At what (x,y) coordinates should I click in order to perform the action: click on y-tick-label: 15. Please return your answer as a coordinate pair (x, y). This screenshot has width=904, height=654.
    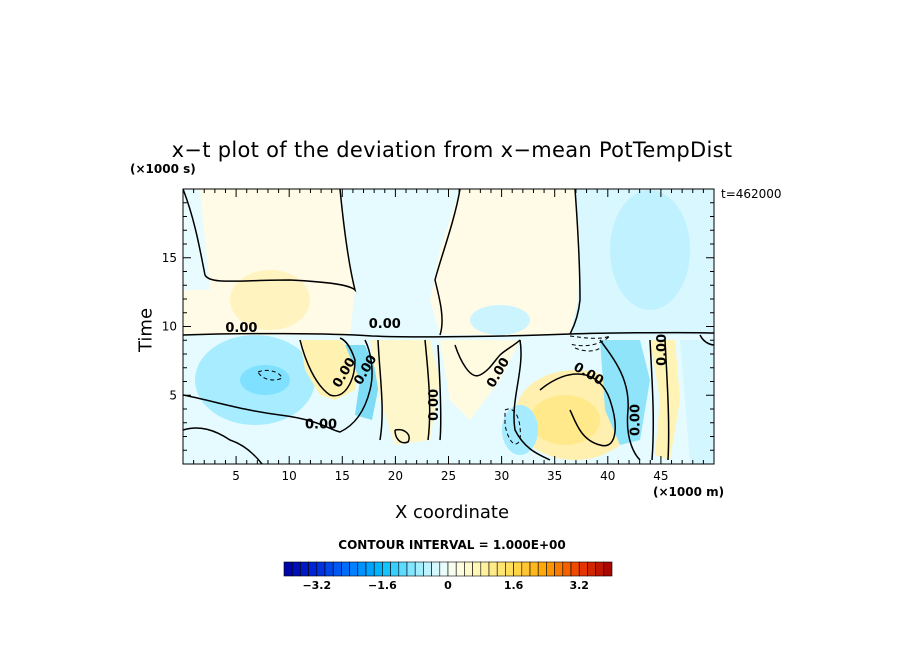
    Looking at the image, I should click on (169, 258).